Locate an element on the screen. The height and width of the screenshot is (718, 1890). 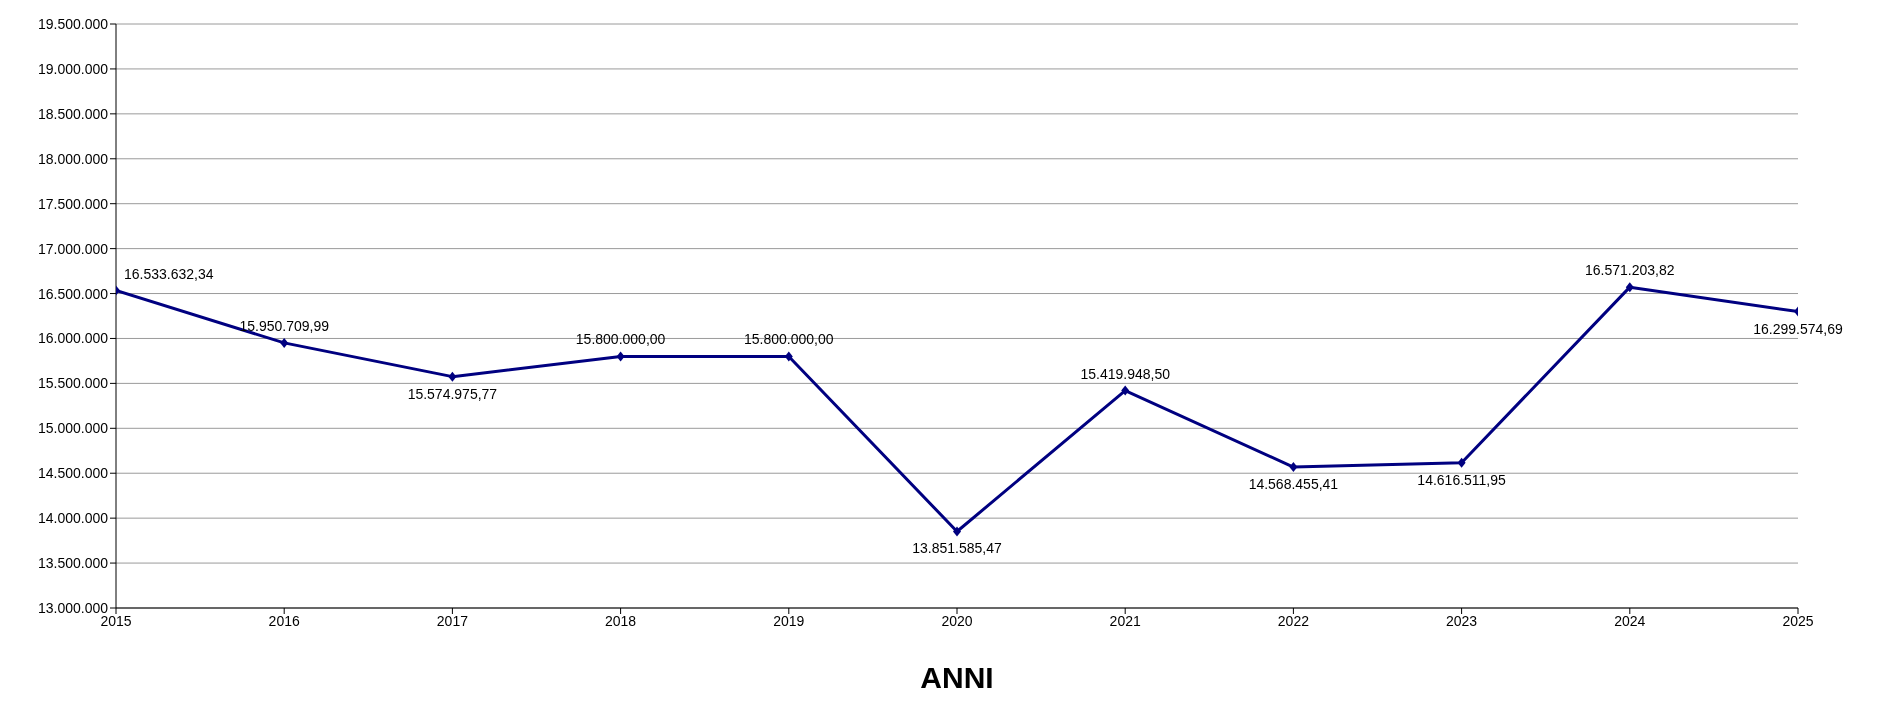
y-tick-label: 17.500.000 is located at coordinates (73, 203).